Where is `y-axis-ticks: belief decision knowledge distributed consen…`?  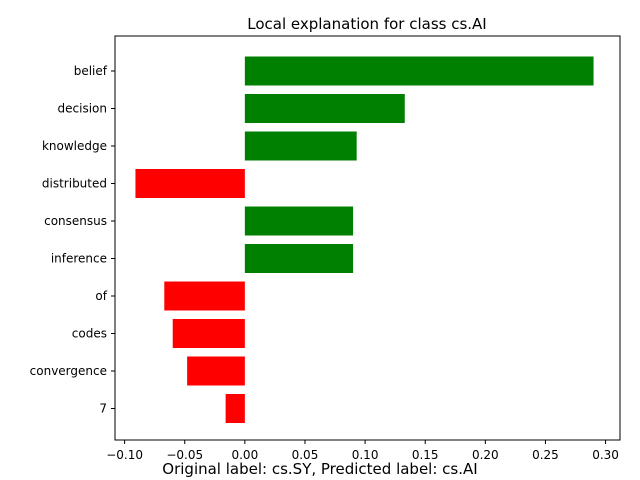
y-axis-ticks: belief decision knowledge distributed consen… is located at coordinates (72, 240).